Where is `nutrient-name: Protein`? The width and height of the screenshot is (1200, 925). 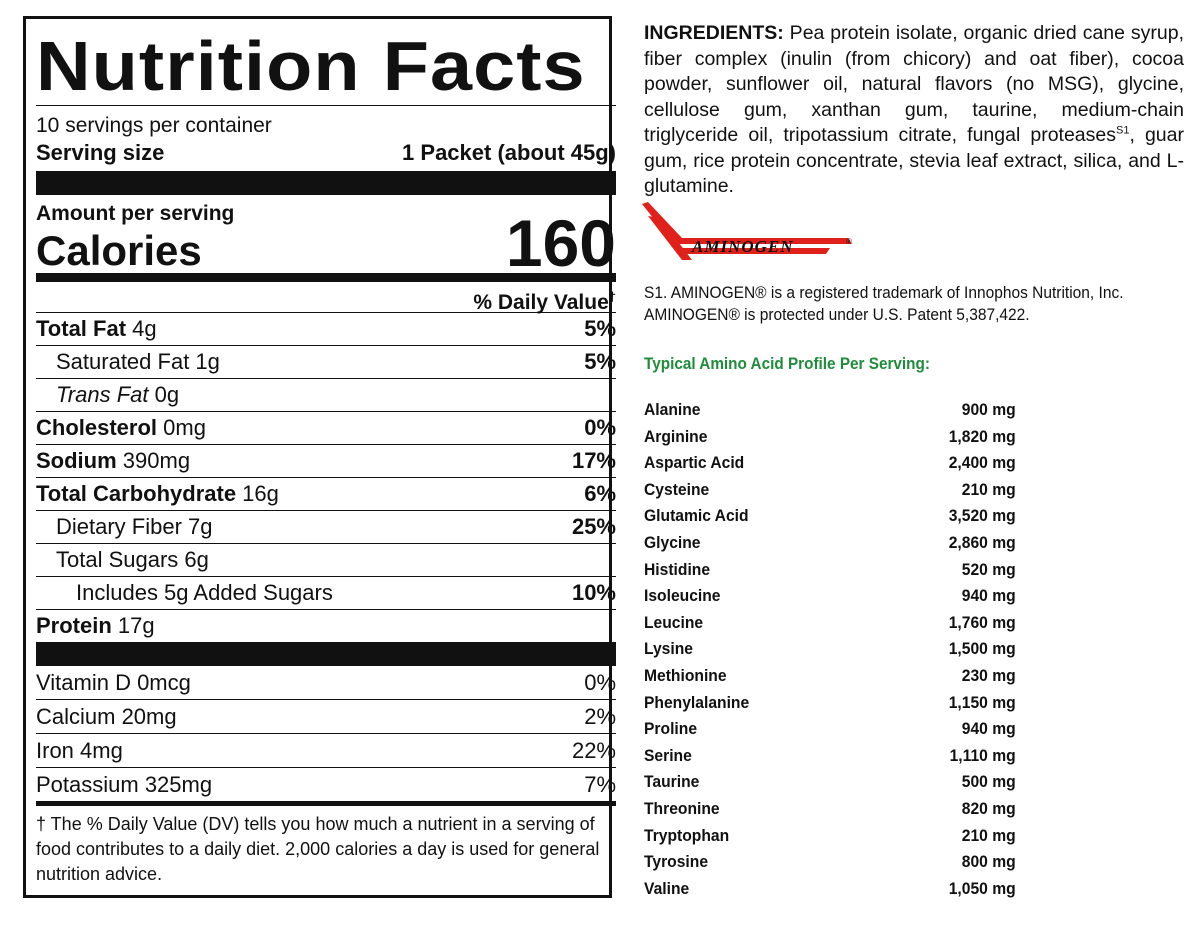
nutrient-name: Protein is located at coordinates (74, 625).